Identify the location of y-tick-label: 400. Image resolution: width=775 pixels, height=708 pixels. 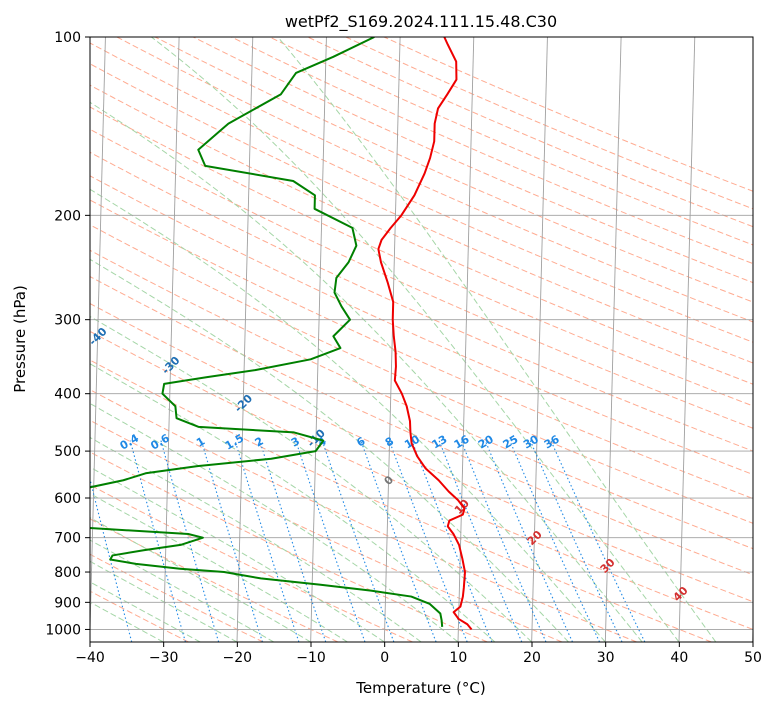
(67, 395).